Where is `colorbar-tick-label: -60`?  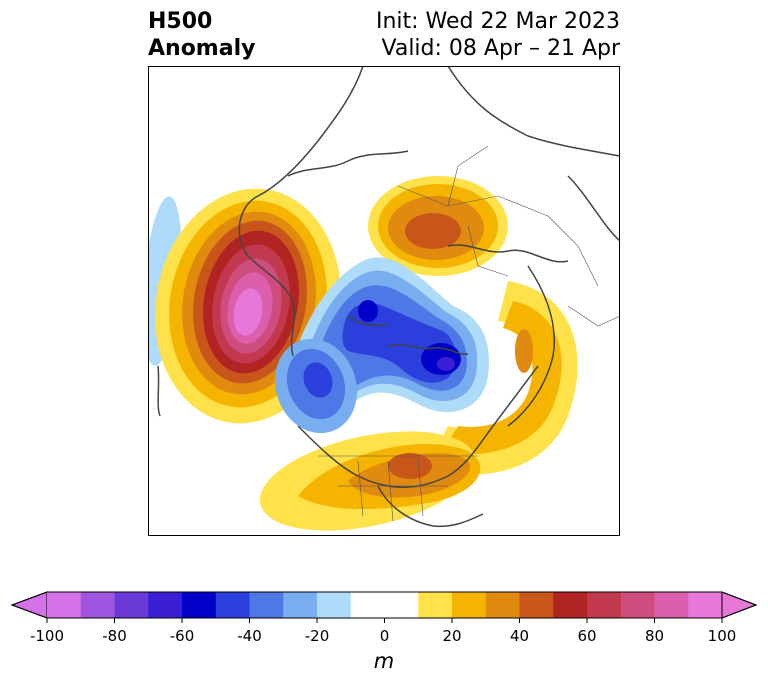 colorbar-tick-label: -60 is located at coordinates (182, 636).